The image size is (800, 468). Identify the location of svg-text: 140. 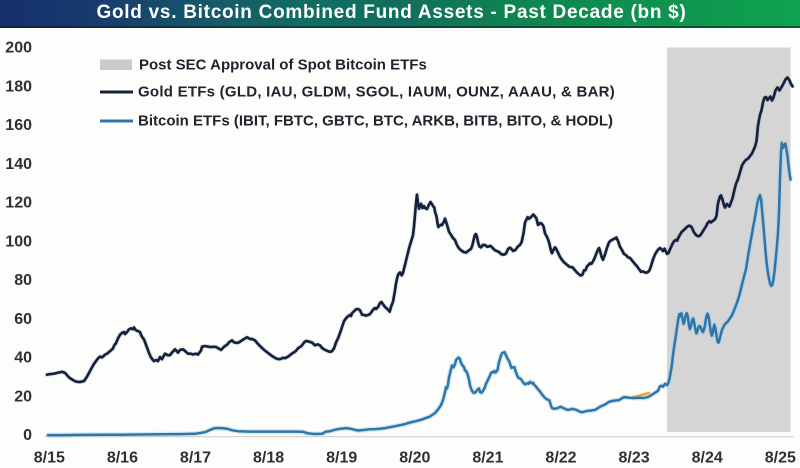
(18, 164).